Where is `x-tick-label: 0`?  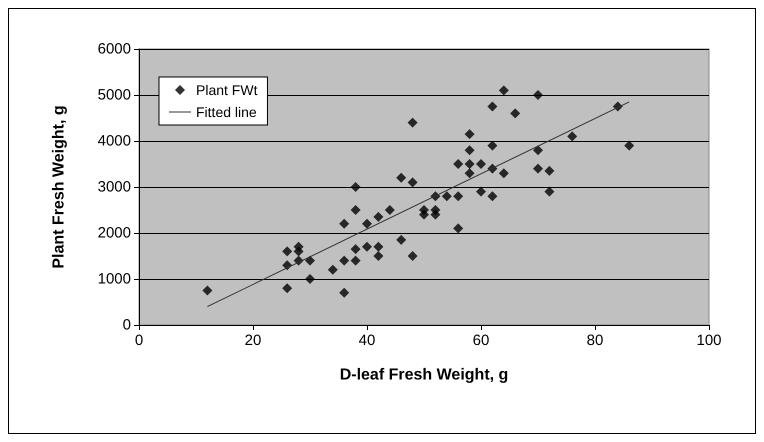 x-tick-label: 0 is located at coordinates (139, 340).